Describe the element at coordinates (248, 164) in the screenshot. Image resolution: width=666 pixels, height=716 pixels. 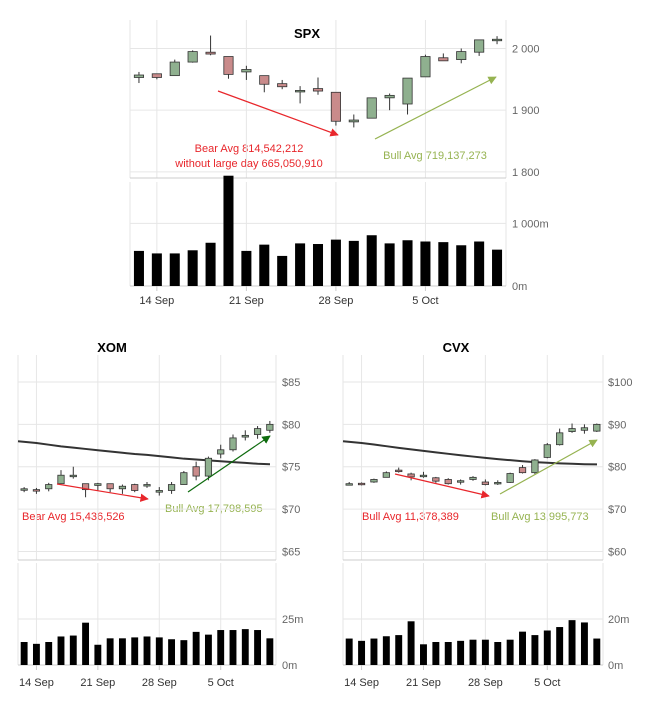
I see `spx-bear-annotation-2: without large day 665,050,910` at that location.